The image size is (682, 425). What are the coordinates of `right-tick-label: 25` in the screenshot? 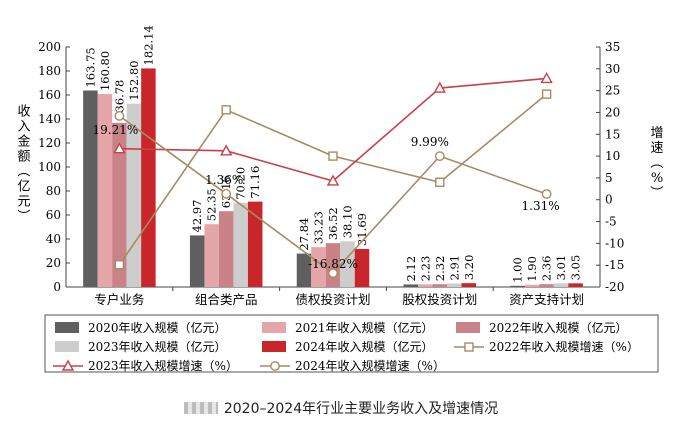 It's located at (612, 91).